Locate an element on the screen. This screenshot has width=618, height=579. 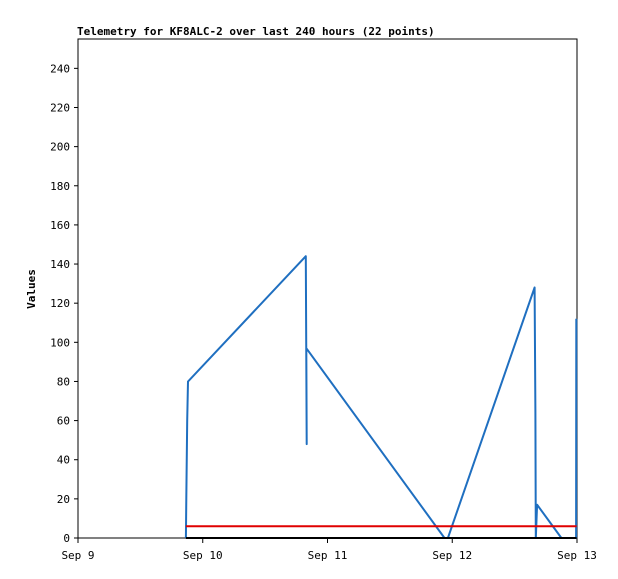
y-tick-label: 220 is located at coordinates (60, 107).